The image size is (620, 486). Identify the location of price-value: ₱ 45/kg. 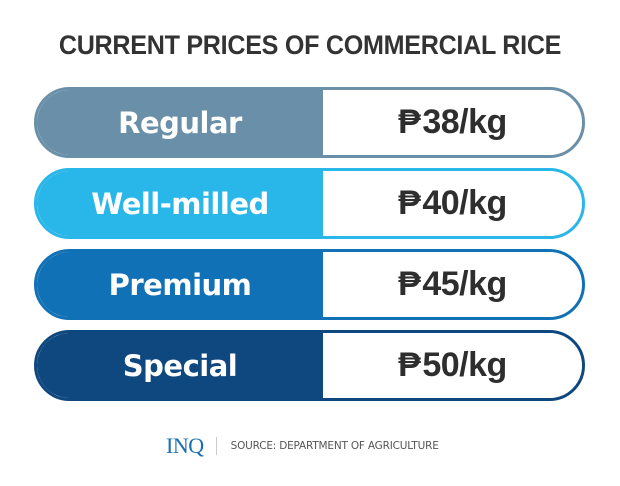
(452, 284).